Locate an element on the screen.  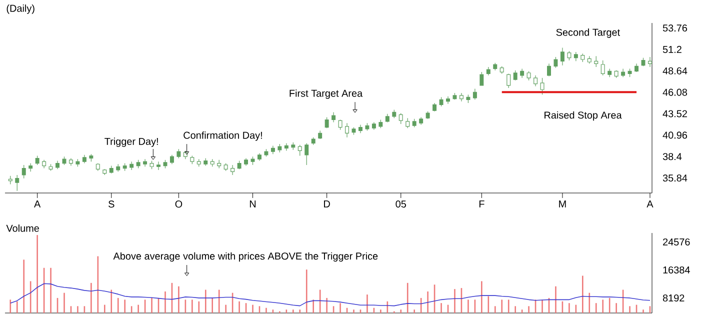
y-tick-label: 48.64 is located at coordinates (675, 70).